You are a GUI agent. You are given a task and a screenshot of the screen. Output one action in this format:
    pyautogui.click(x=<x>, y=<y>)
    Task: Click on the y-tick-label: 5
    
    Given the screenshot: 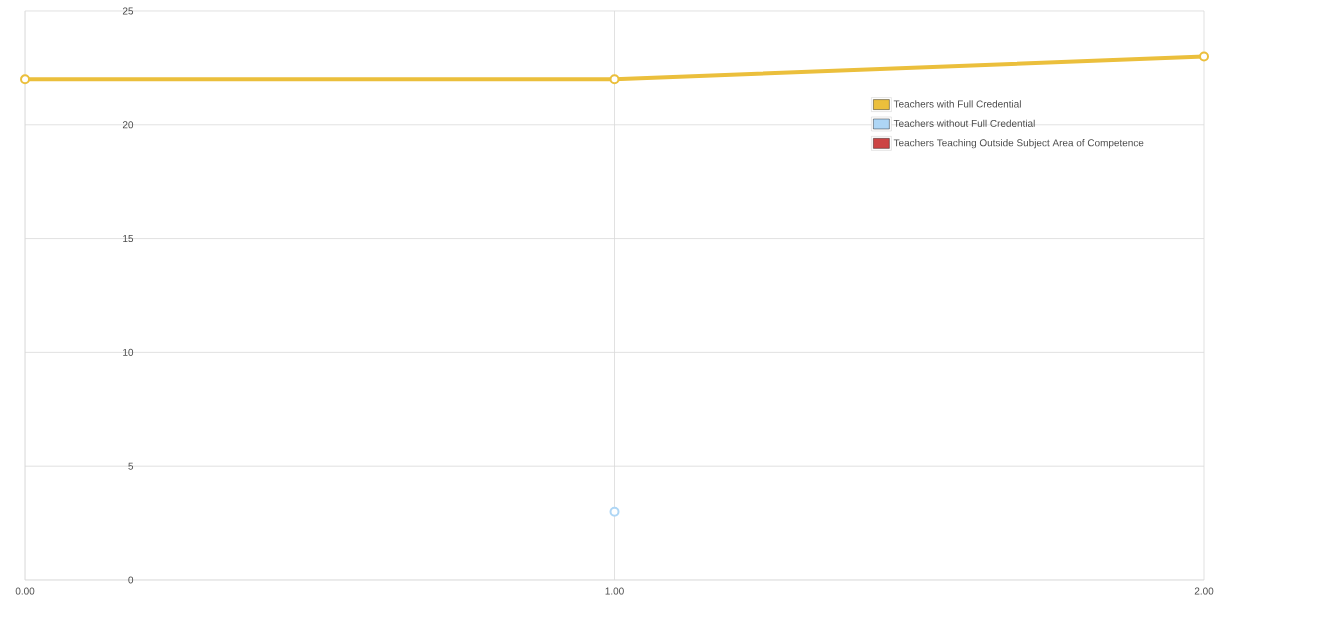 What is the action you would take?
    pyautogui.click(x=131, y=466)
    